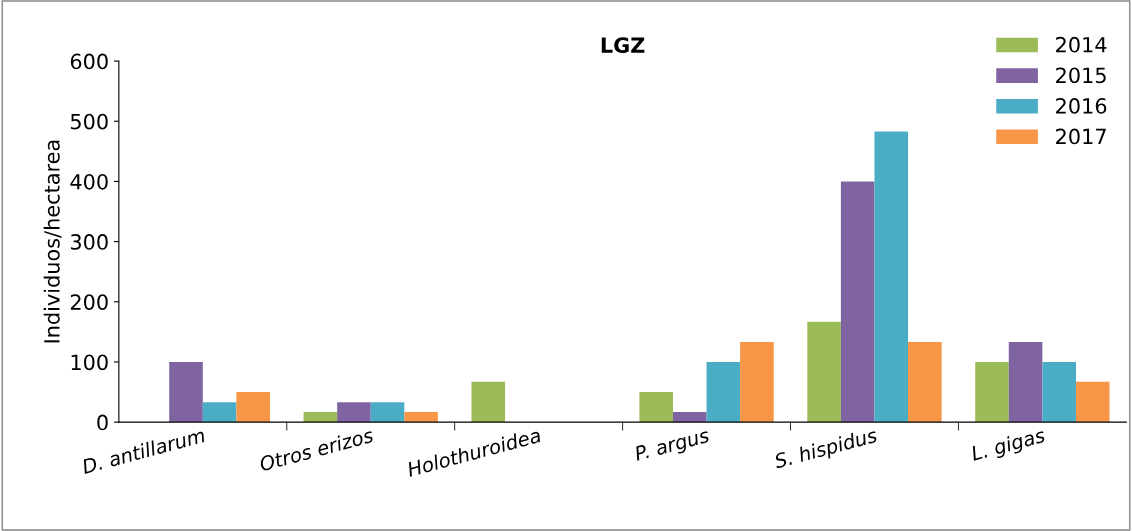 This screenshot has width=1132, height=531. What do you see at coordinates (672, 446) in the screenshot?
I see `x-tick-label: P. argus` at bounding box center [672, 446].